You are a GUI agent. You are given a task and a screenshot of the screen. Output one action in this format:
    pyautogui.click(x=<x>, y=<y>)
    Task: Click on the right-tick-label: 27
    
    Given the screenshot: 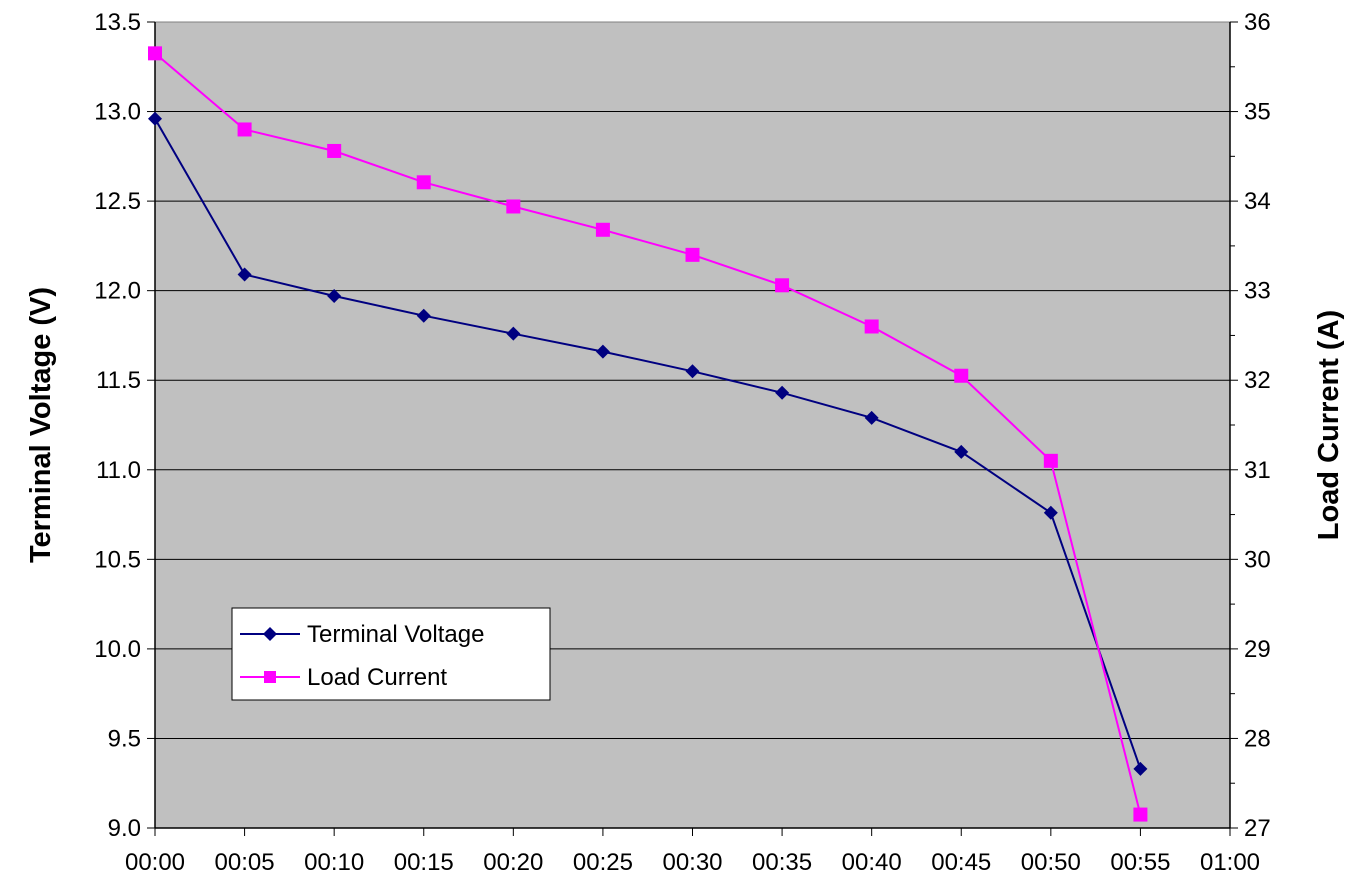 What is the action you would take?
    pyautogui.click(x=1257, y=828)
    